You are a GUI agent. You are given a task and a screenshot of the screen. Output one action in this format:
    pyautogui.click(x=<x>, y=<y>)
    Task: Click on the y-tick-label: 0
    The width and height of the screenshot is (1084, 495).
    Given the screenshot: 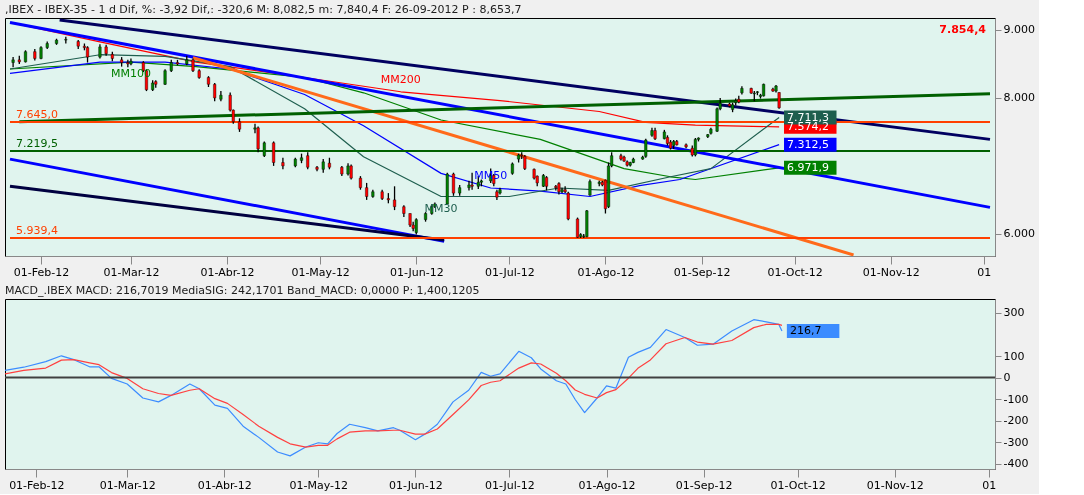 What is the action you would take?
    pyautogui.click(x=1007, y=378)
    